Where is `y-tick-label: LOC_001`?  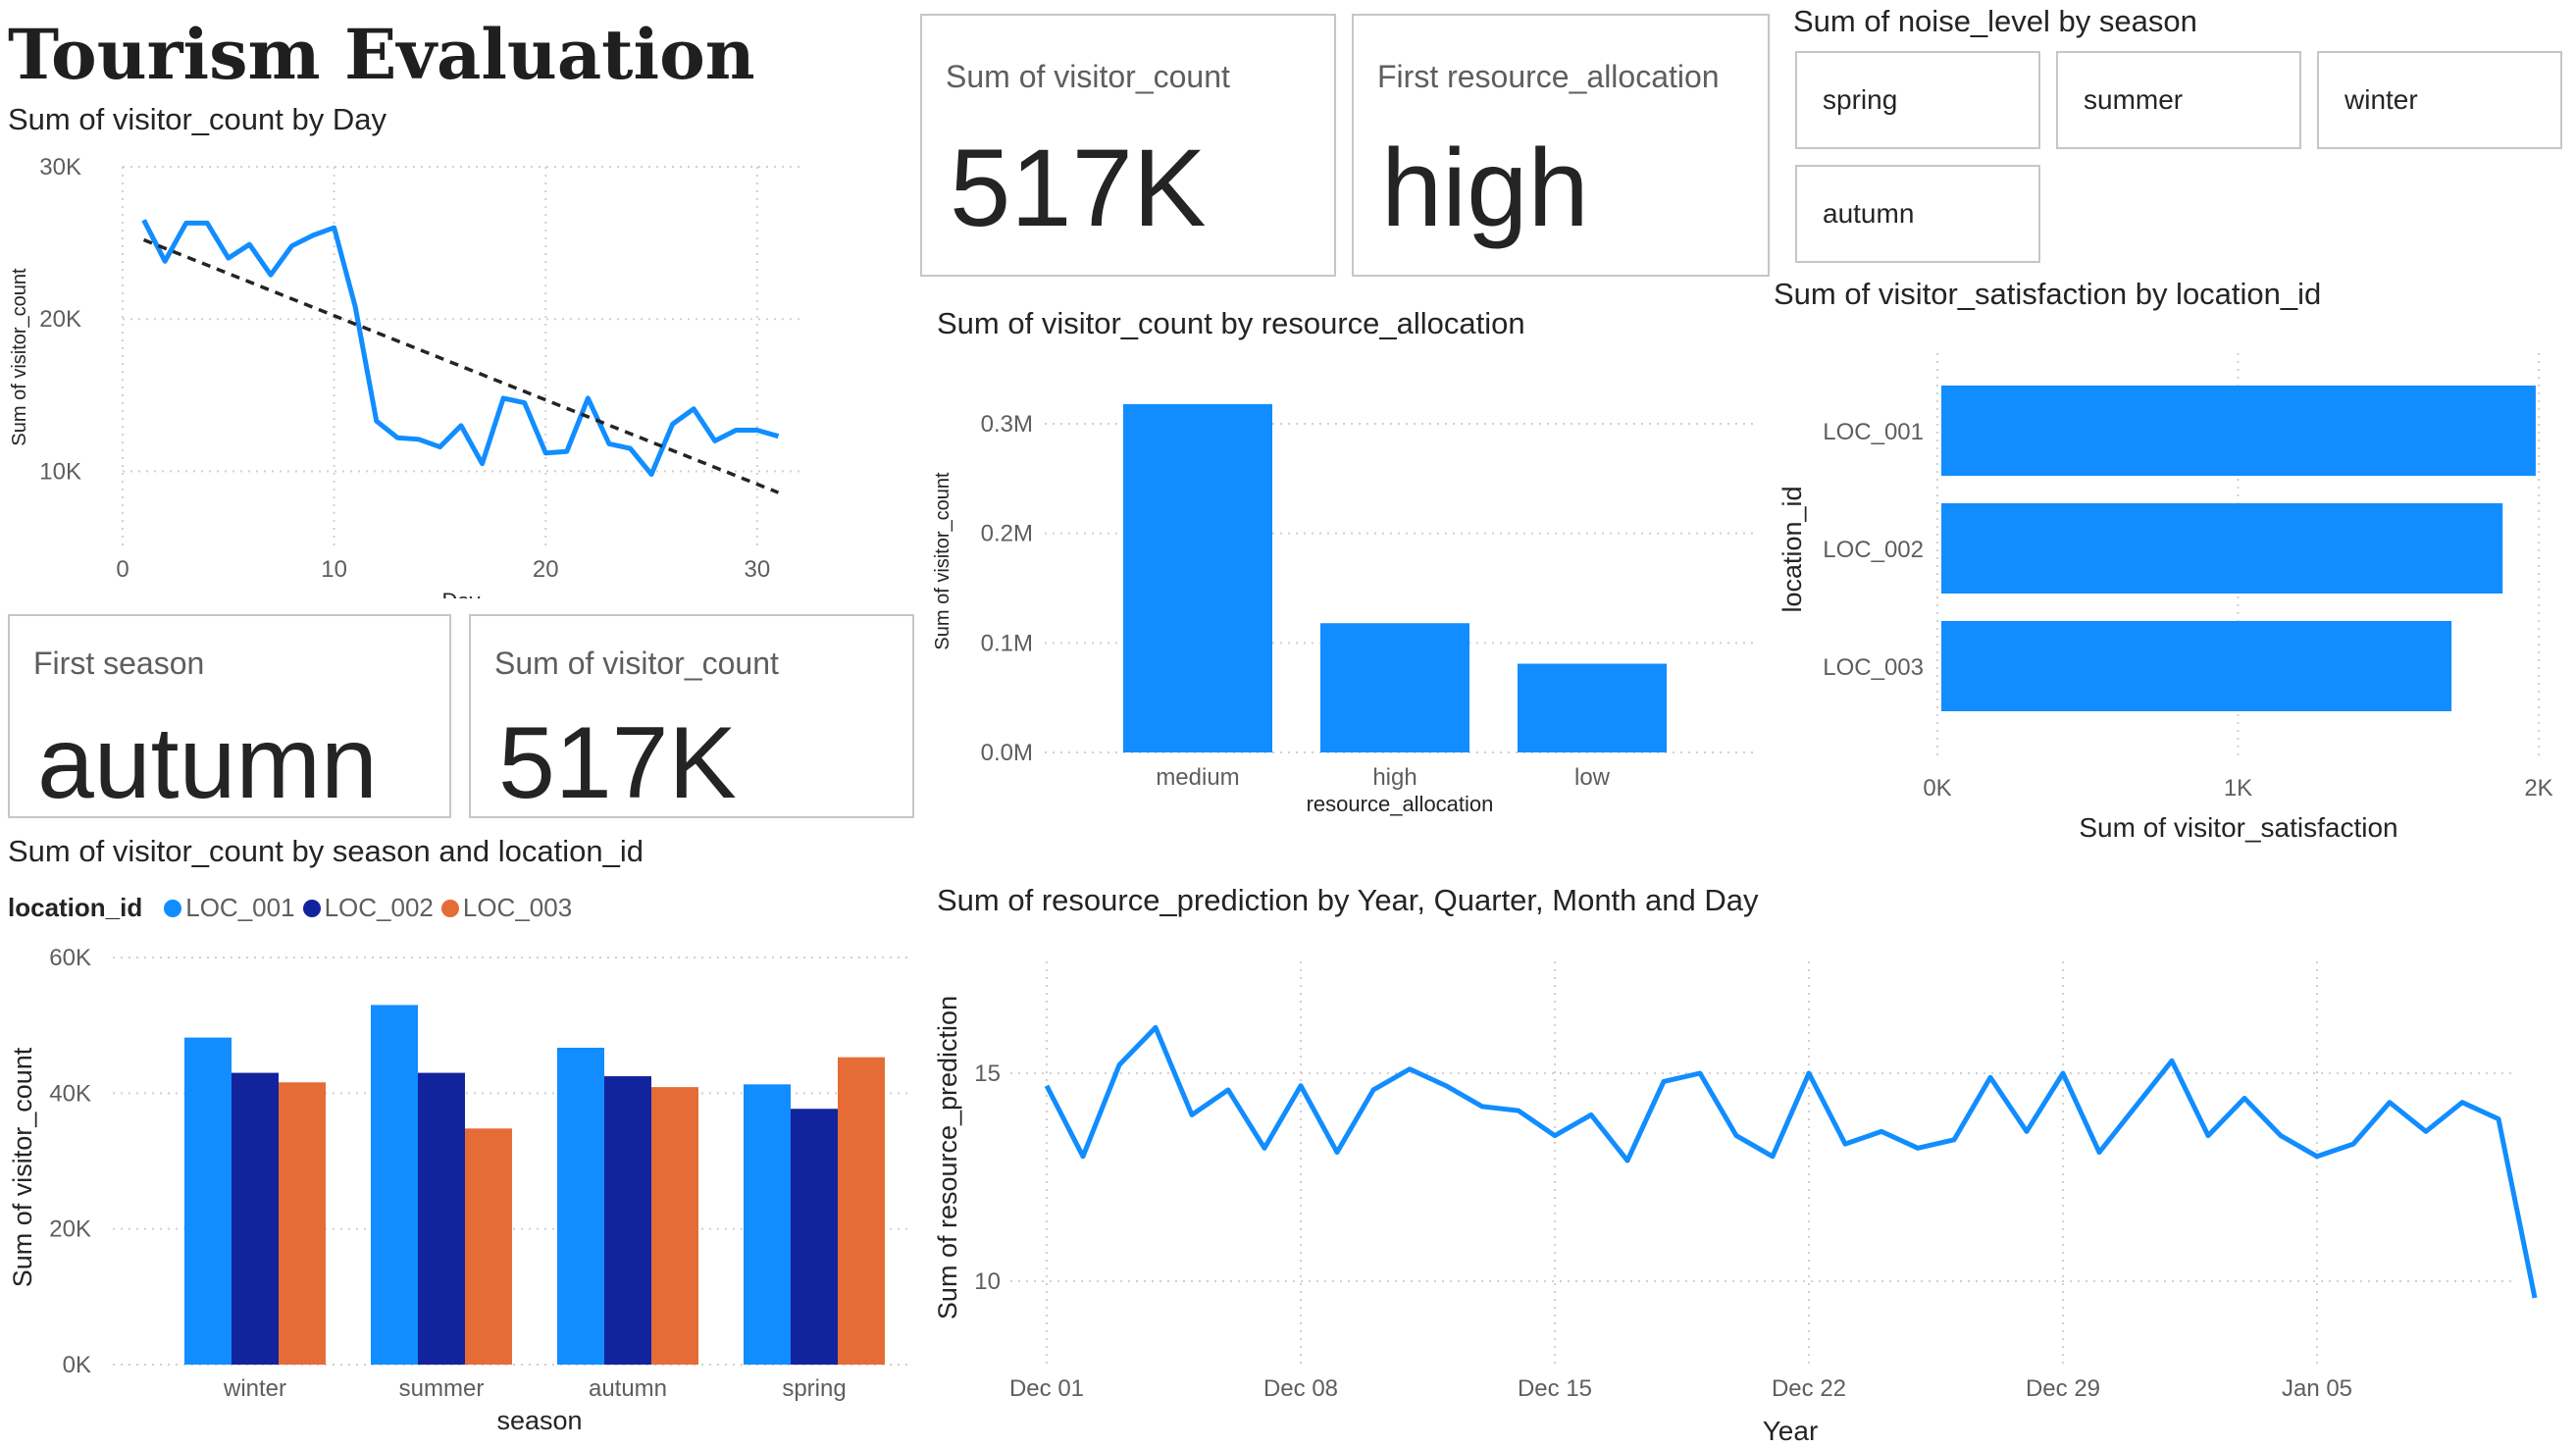 y-tick-label: LOC_001 is located at coordinates (1873, 432).